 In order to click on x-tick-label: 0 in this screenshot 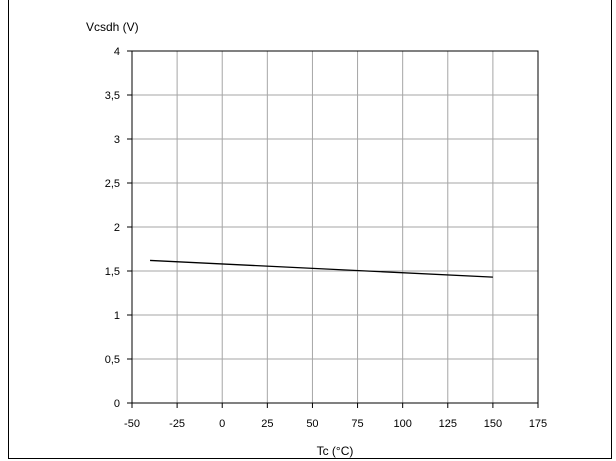, I will do `click(222, 424)`.